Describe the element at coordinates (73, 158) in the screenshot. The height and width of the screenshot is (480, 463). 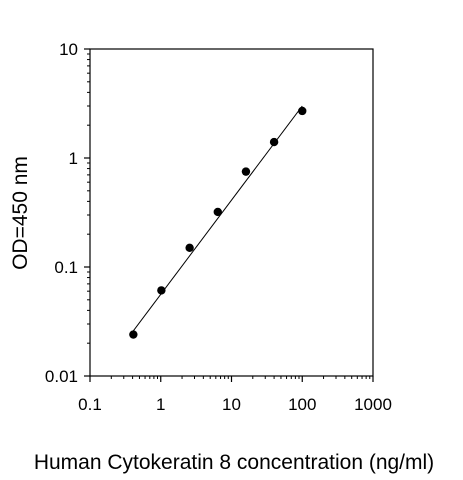
I see `y-tick-label: 1` at that location.